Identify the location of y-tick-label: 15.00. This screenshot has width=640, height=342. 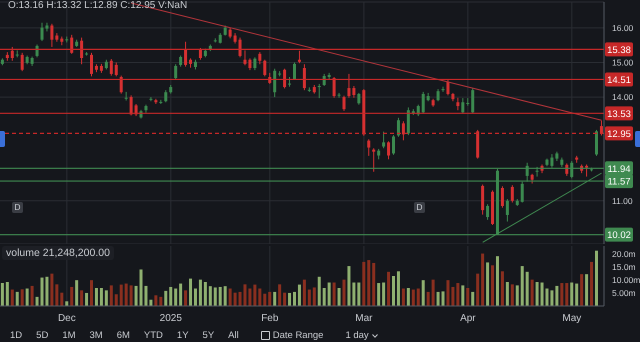
(623, 63).